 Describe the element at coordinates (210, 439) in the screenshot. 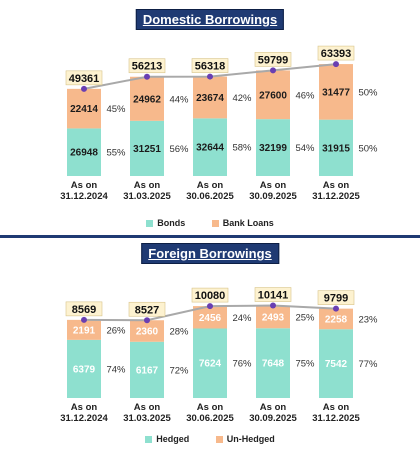

I see `chart-legend: Hedged Un-Hedged` at that location.